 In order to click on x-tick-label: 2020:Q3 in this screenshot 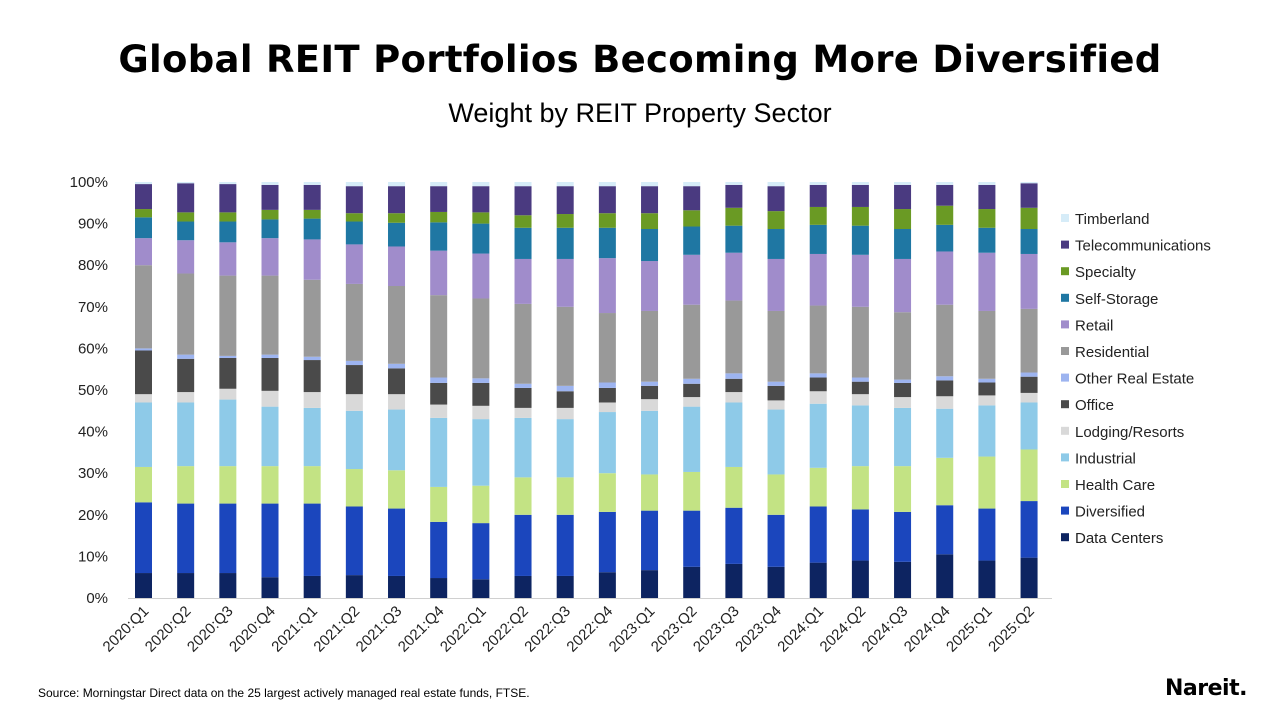, I will do `click(210, 629)`.